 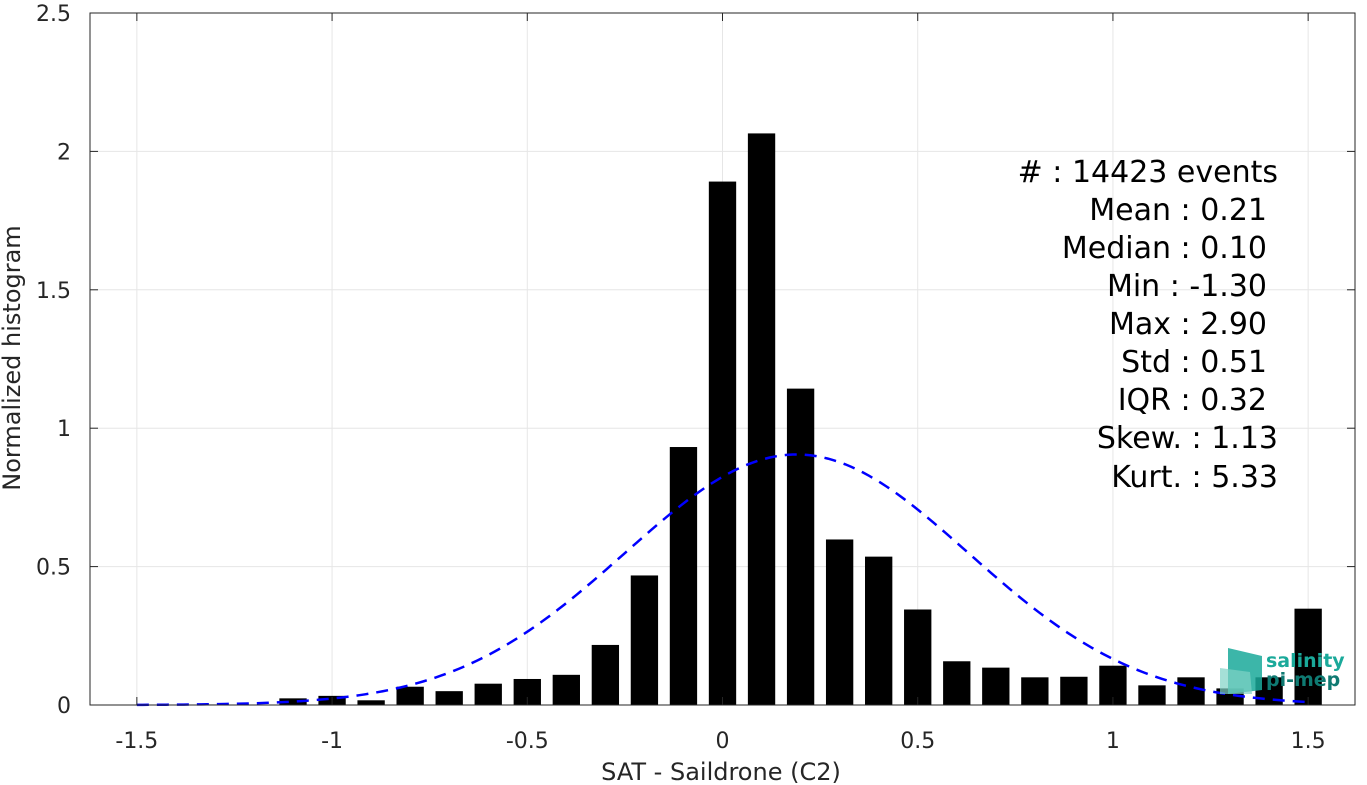 I want to click on stat-iqr: IQR : 0.32, so click(x=1192, y=400).